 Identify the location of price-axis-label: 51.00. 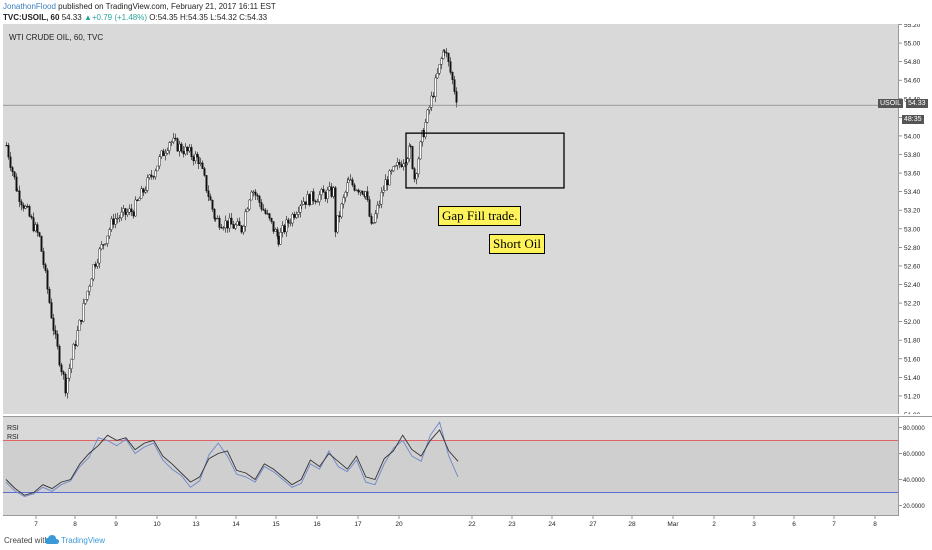
(912, 413).